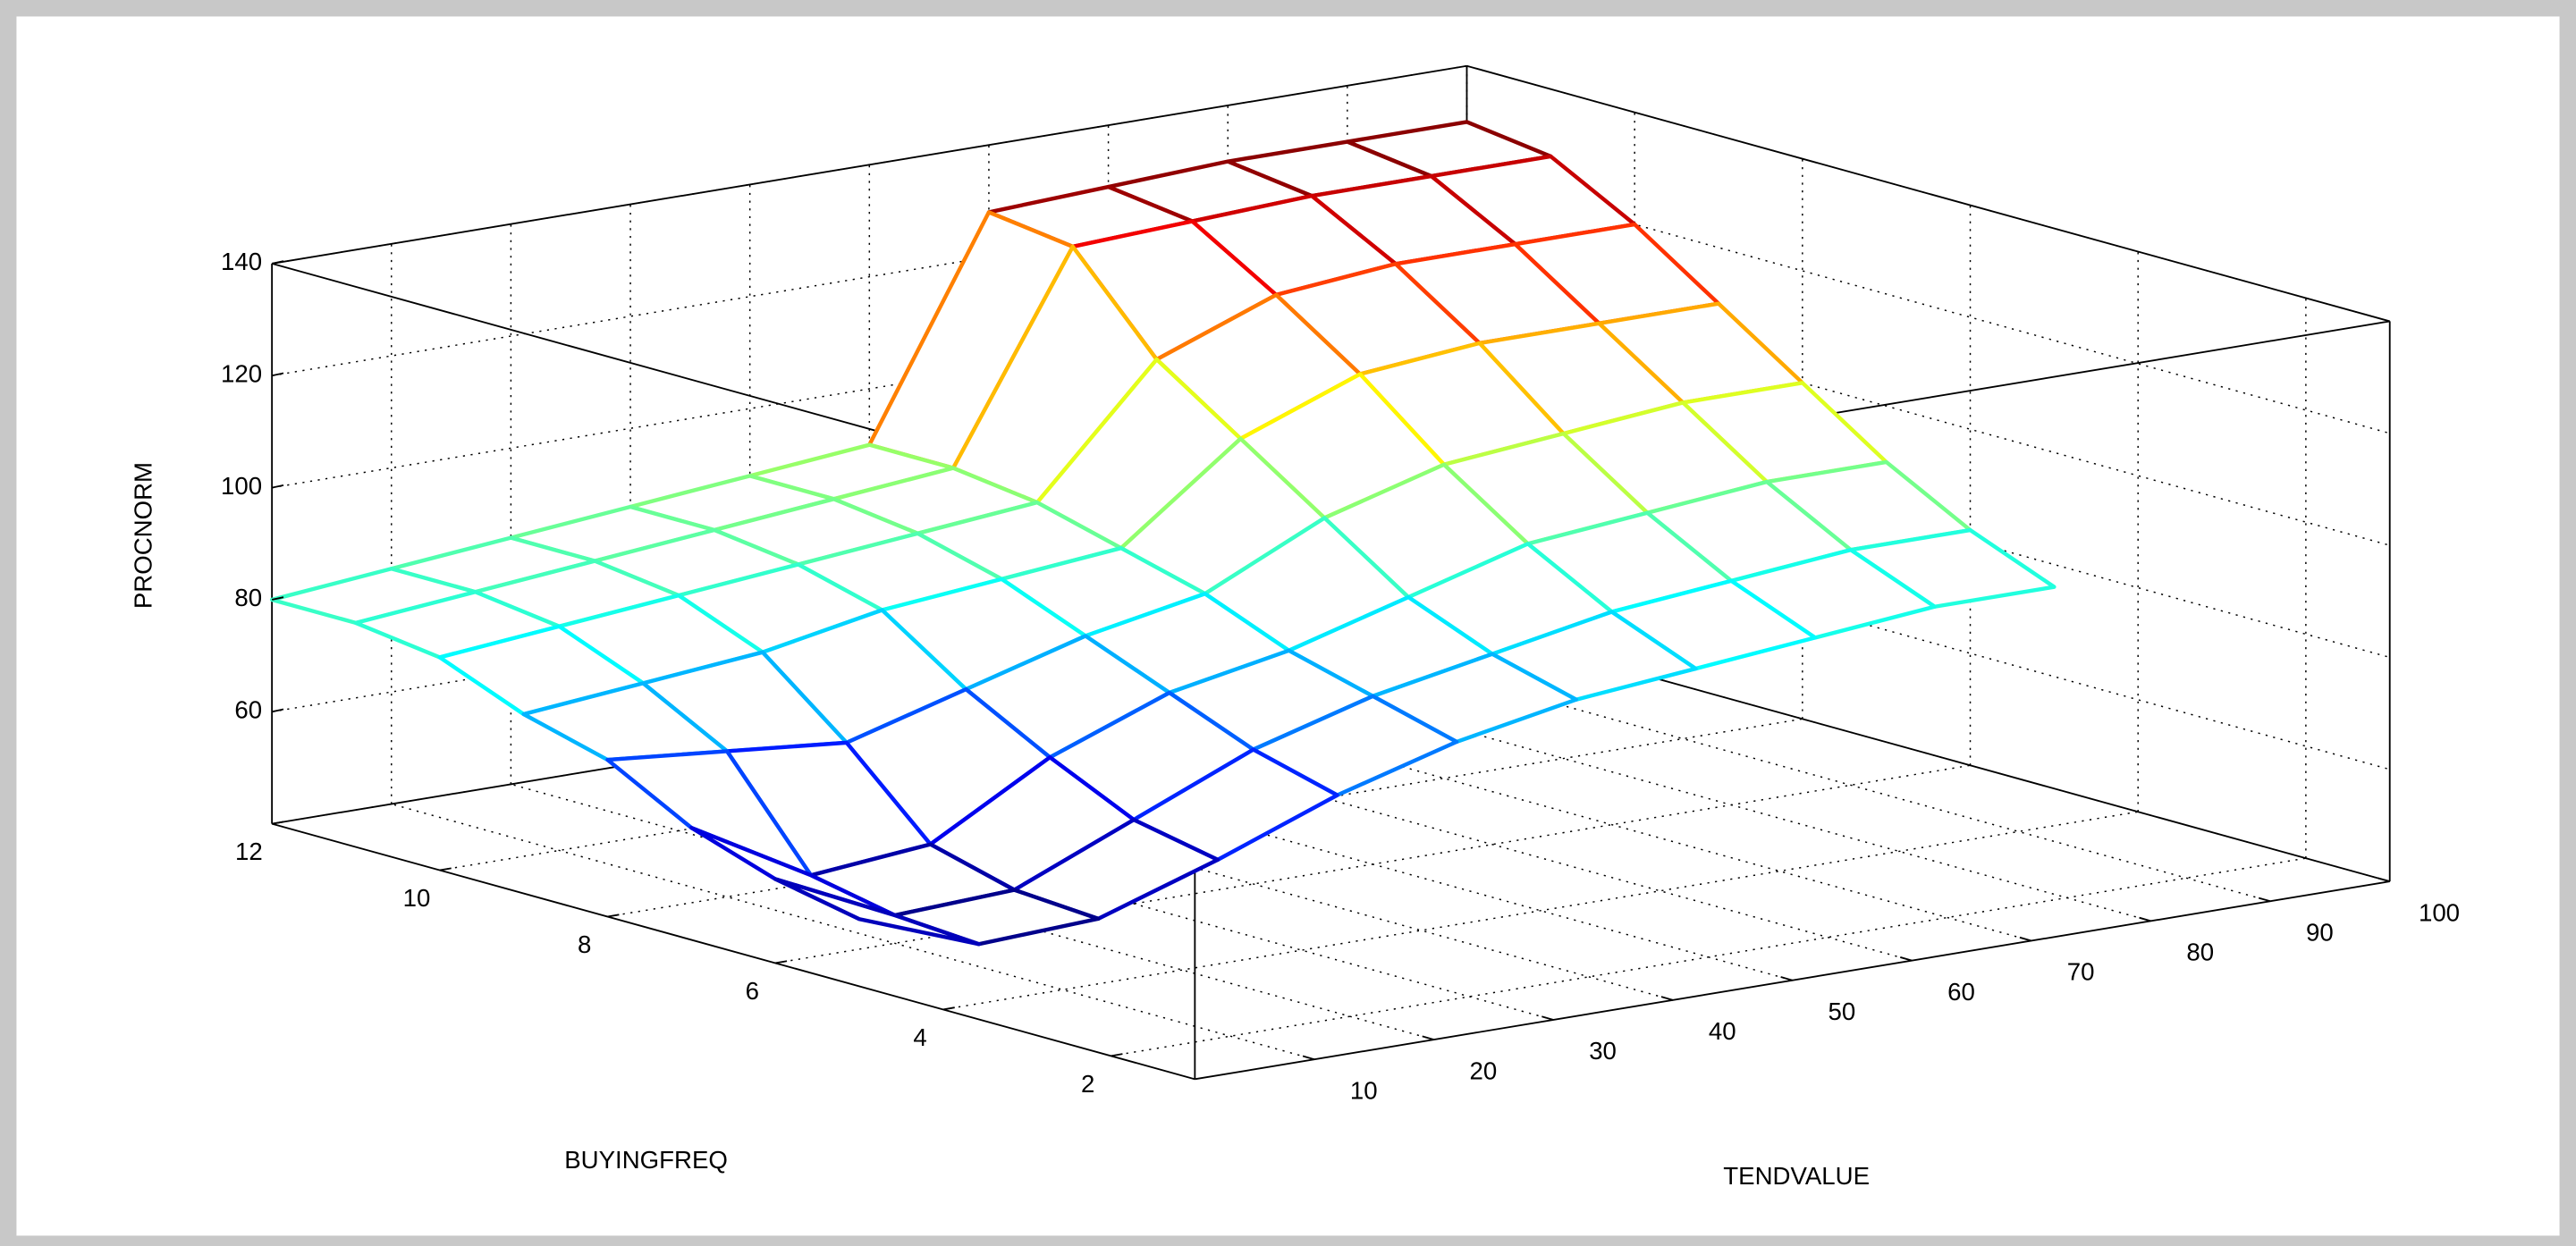 This screenshot has width=2576, height=1246. I want to click on x-tick-label: 10, so click(1364, 1090).